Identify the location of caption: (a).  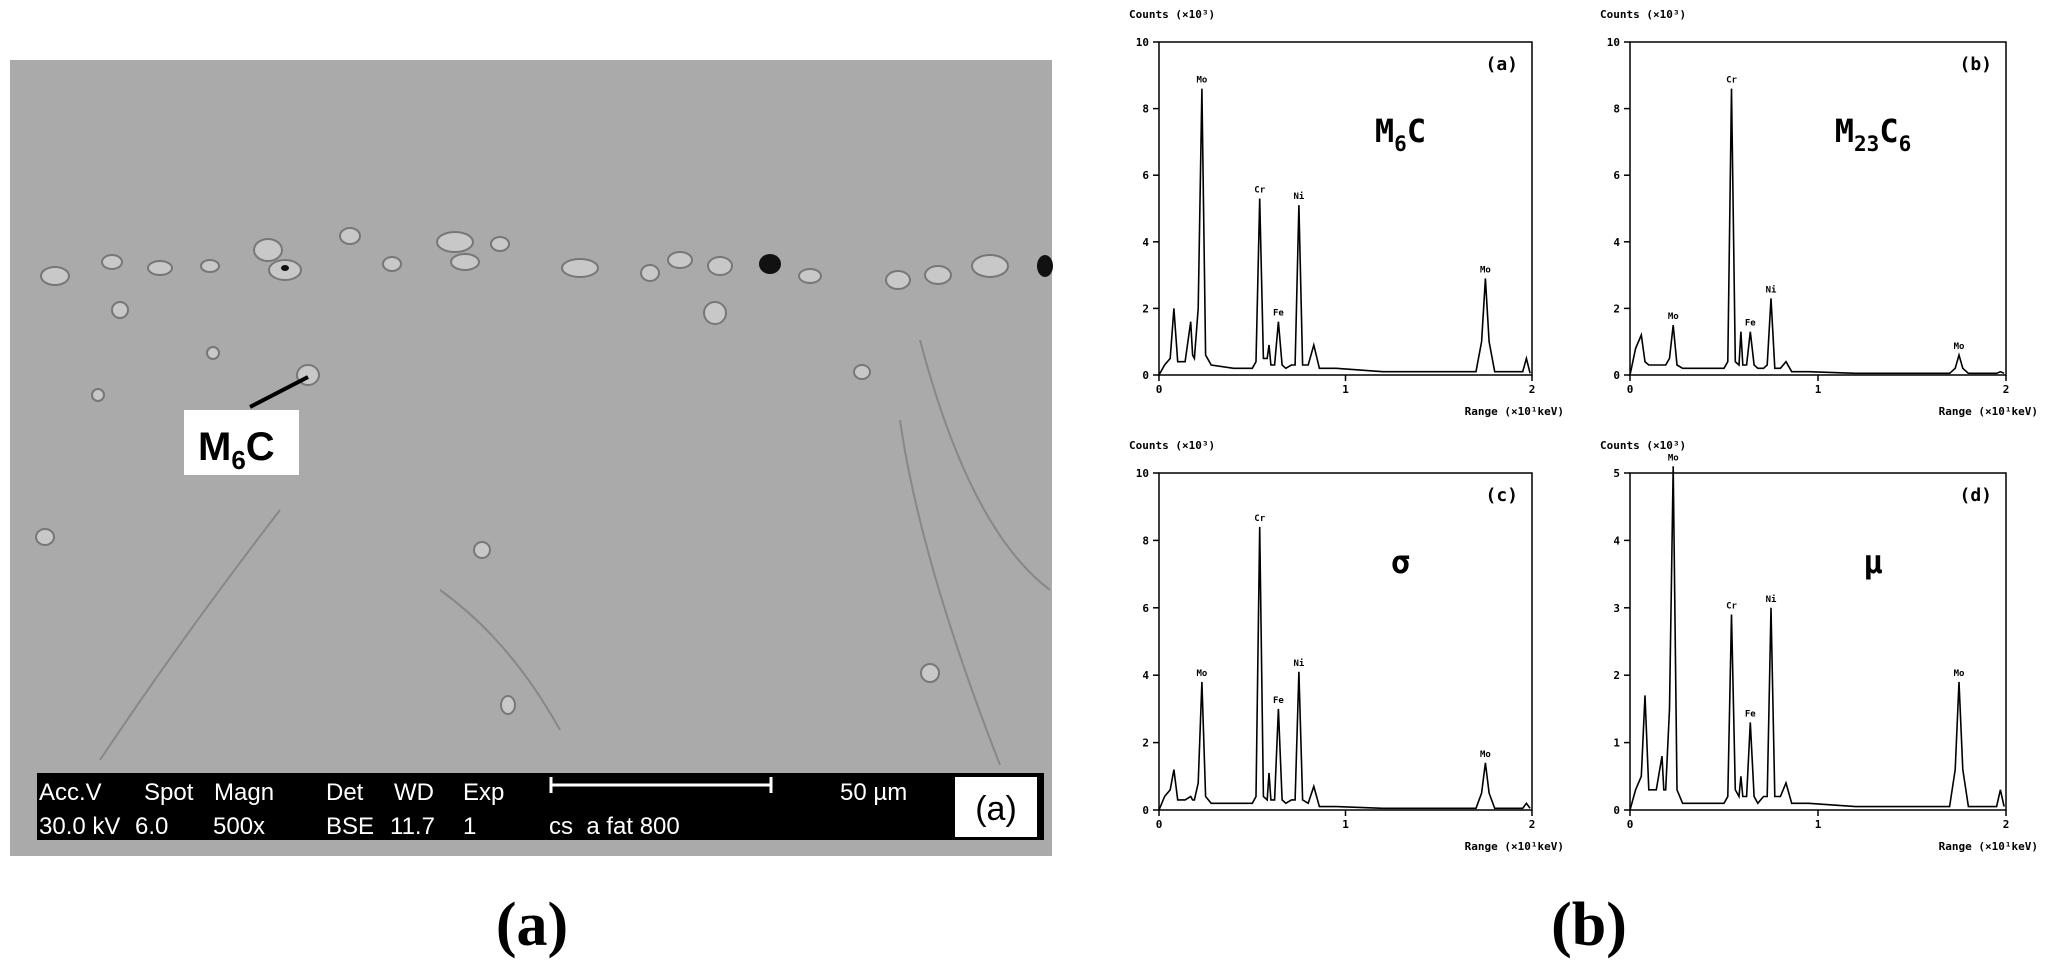
(532, 925).